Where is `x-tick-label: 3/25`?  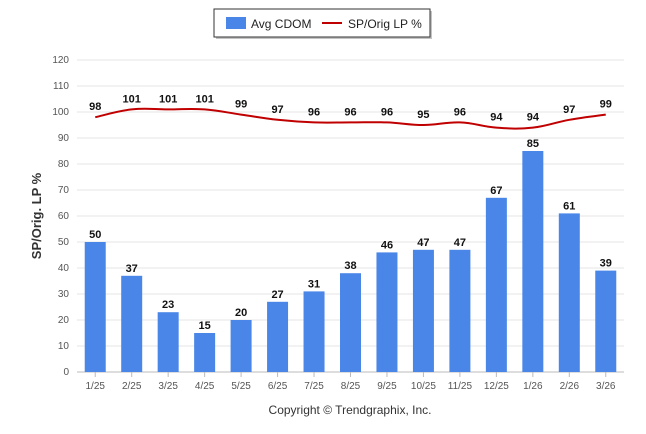 x-tick-label: 3/25 is located at coordinates (168, 386).